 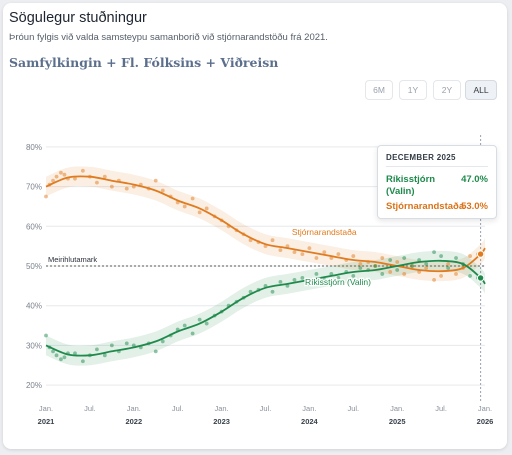 What do you see at coordinates (34, 147) in the screenshot?
I see `y-tick-label: 80%` at bounding box center [34, 147].